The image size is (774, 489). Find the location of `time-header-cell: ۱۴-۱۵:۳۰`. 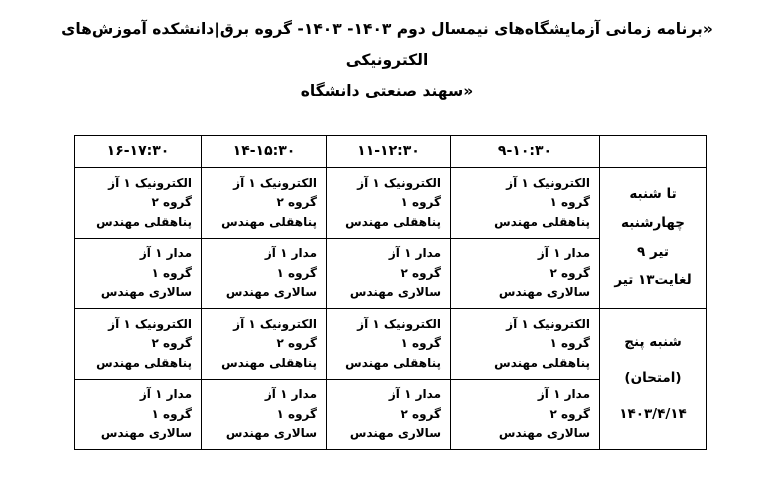

time-header-cell: ۱۴-۱۵:۳۰ is located at coordinates (264, 151).